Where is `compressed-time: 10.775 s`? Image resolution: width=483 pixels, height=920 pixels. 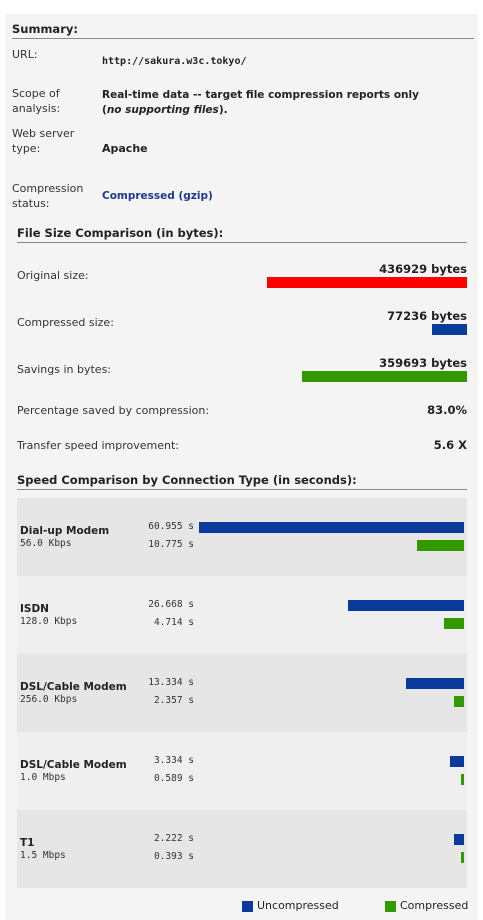 compressed-time: 10.775 s is located at coordinates (171, 544).